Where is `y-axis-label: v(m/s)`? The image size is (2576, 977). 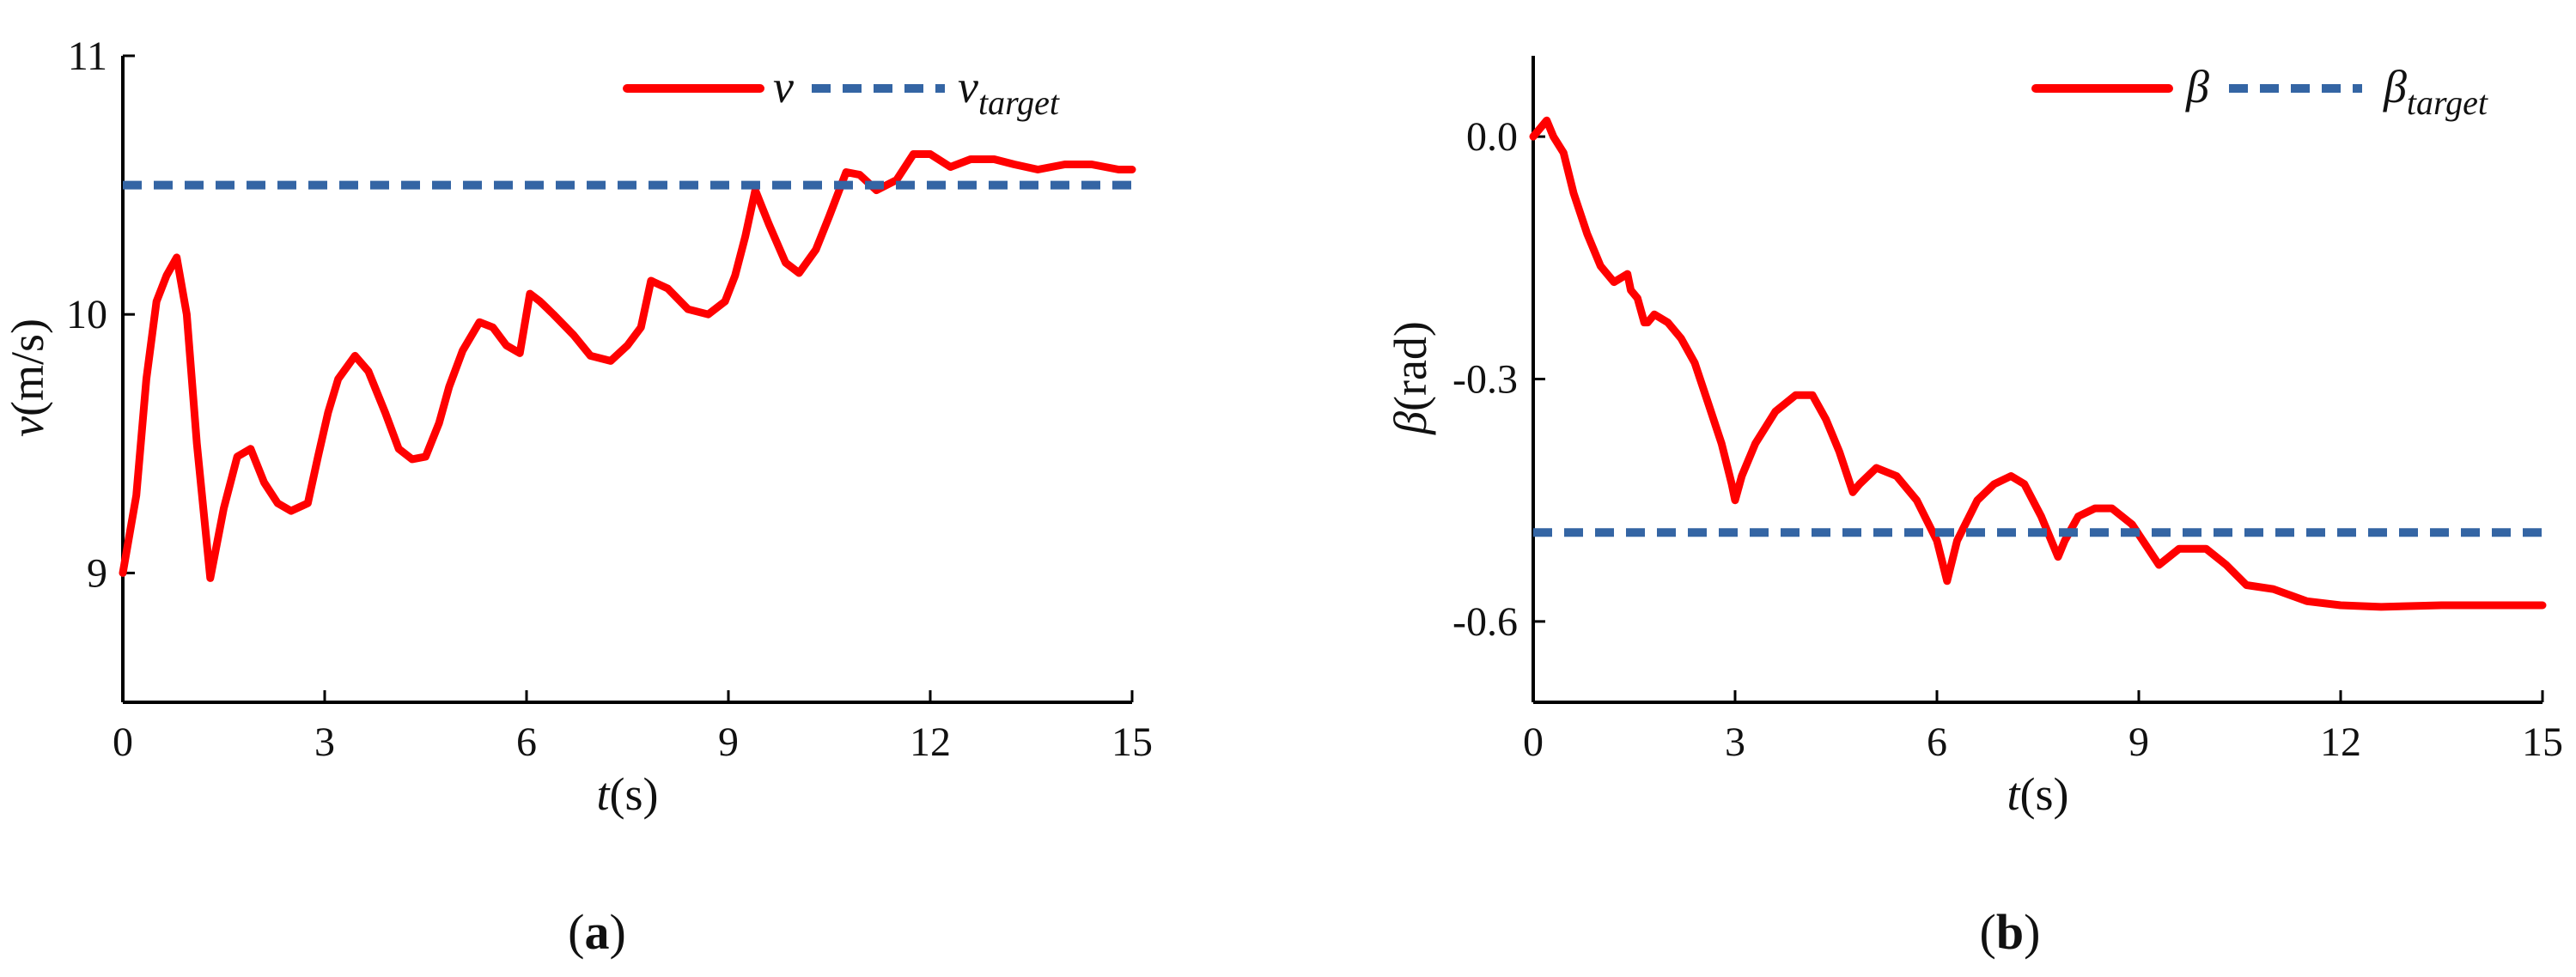
y-axis-label: v(m/s) is located at coordinates (27, 378).